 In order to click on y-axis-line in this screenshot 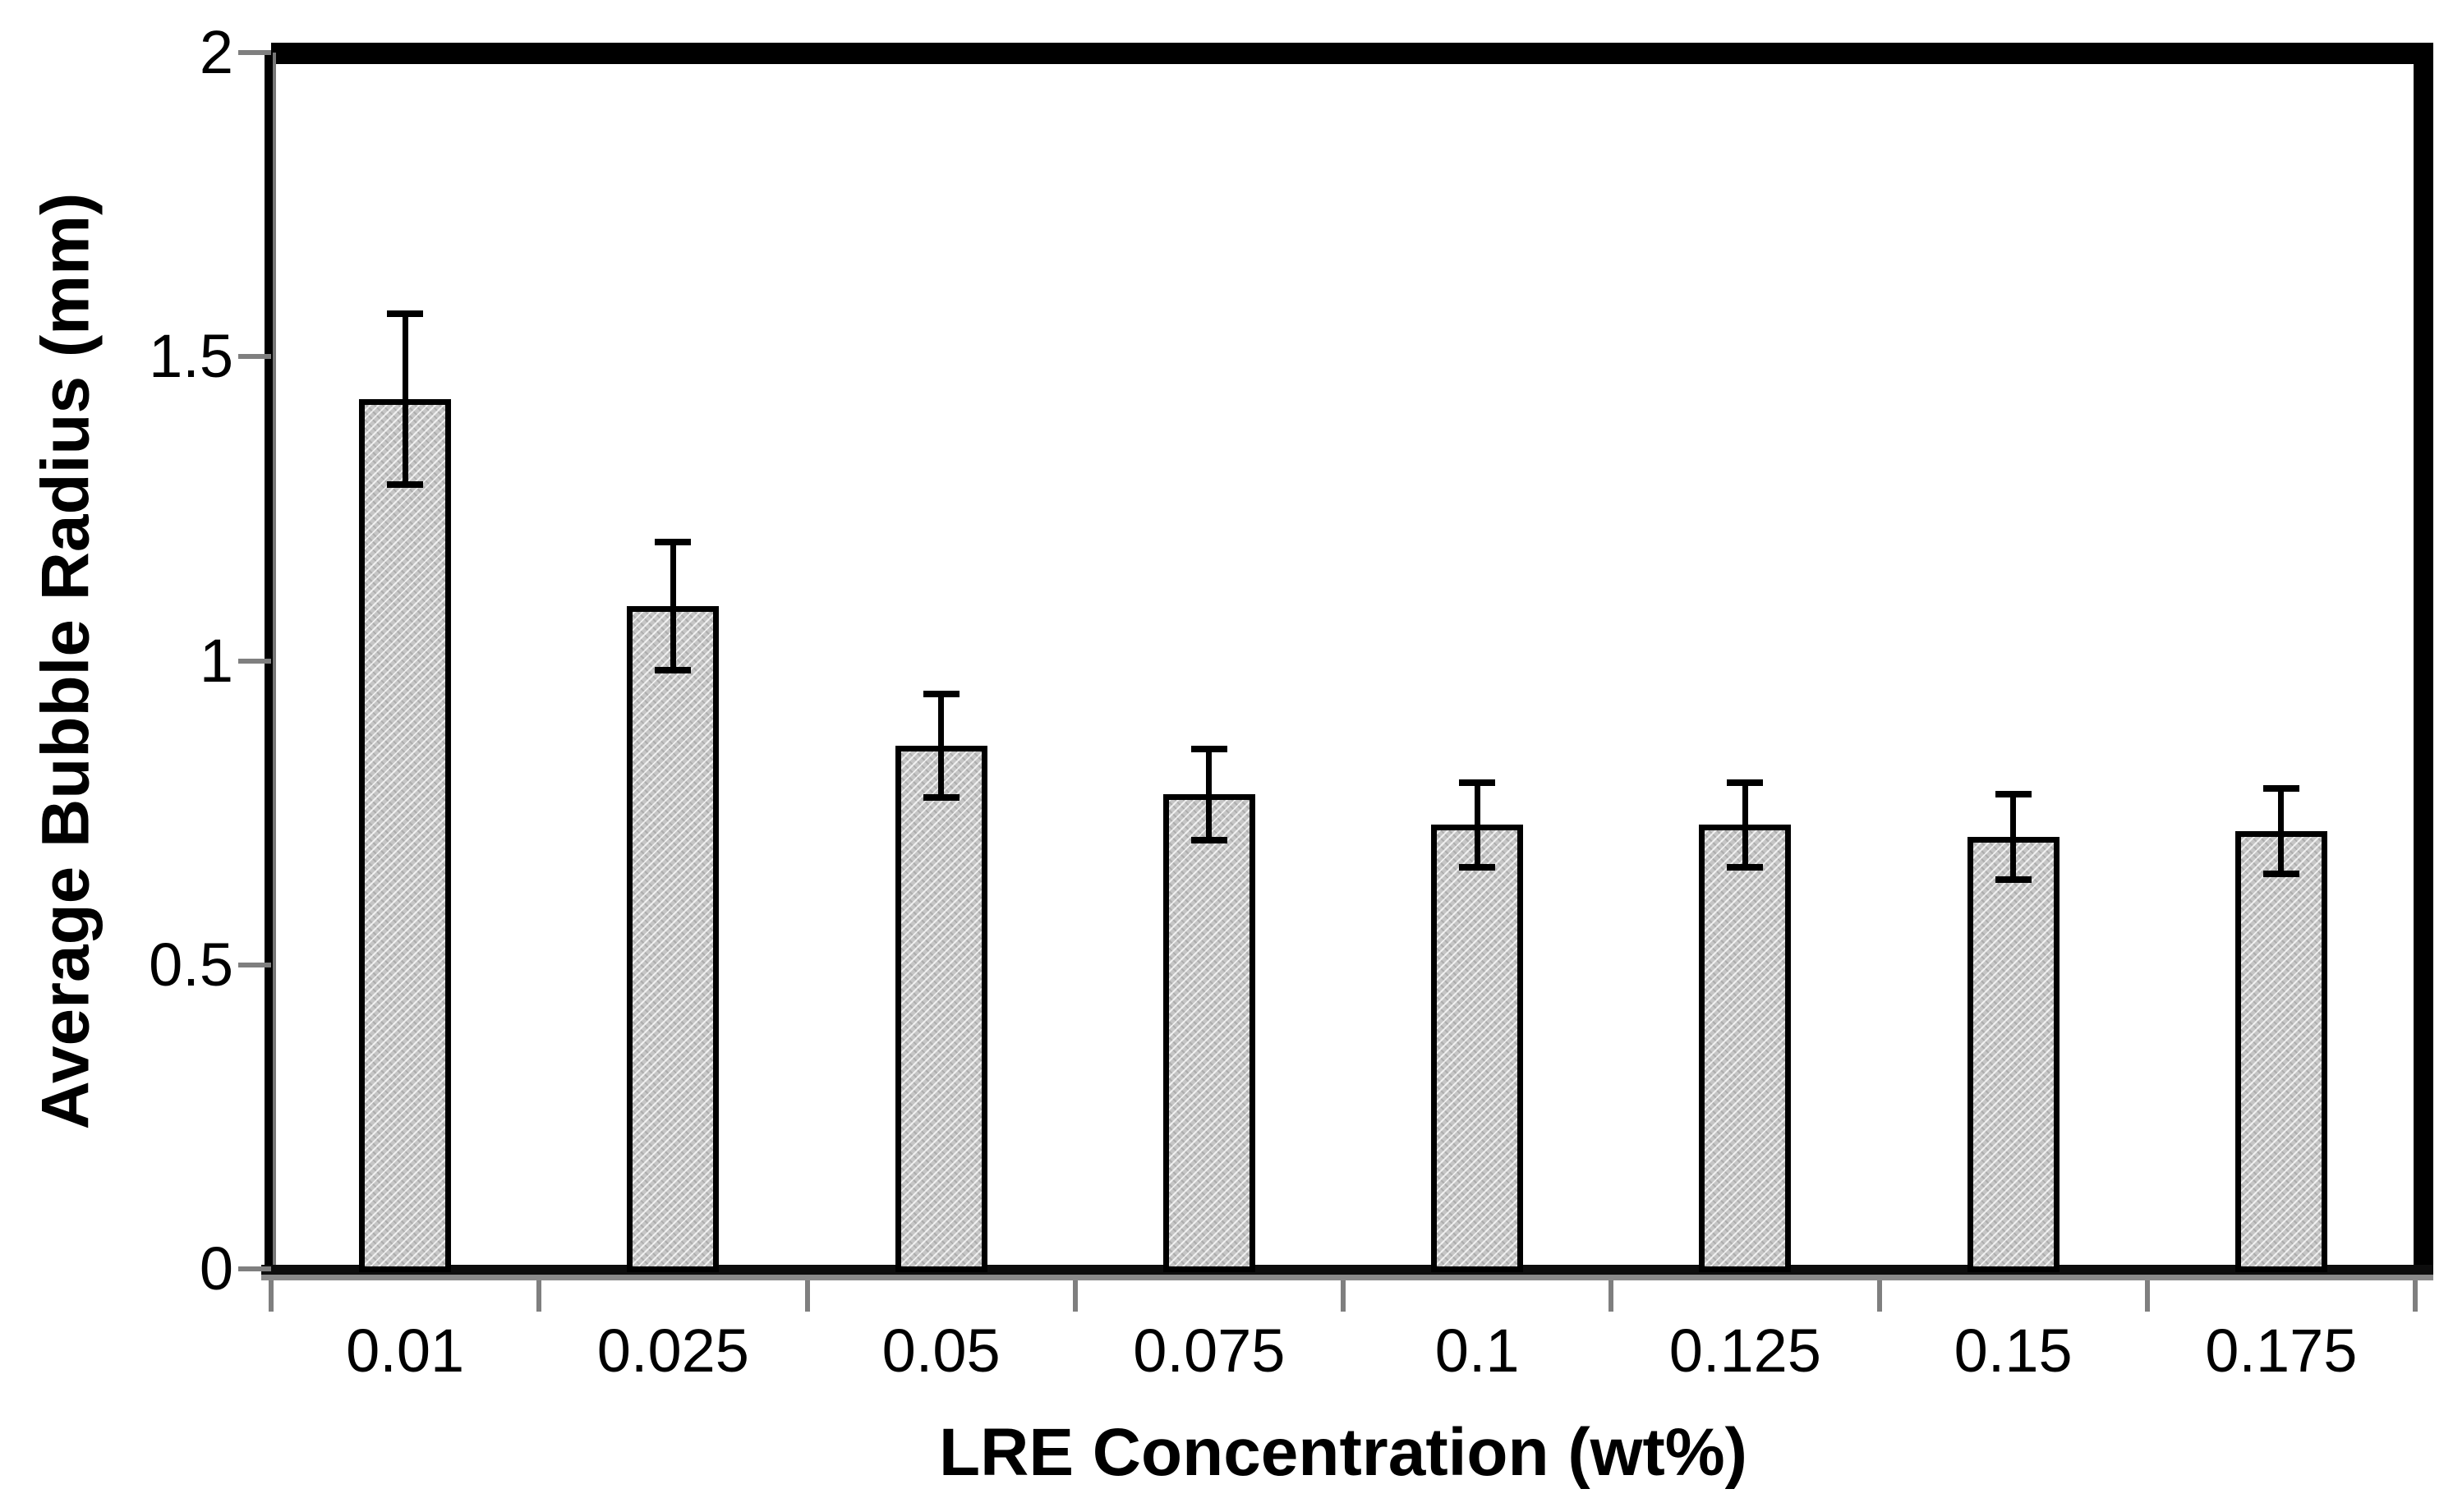, I will do `click(271, 664)`.